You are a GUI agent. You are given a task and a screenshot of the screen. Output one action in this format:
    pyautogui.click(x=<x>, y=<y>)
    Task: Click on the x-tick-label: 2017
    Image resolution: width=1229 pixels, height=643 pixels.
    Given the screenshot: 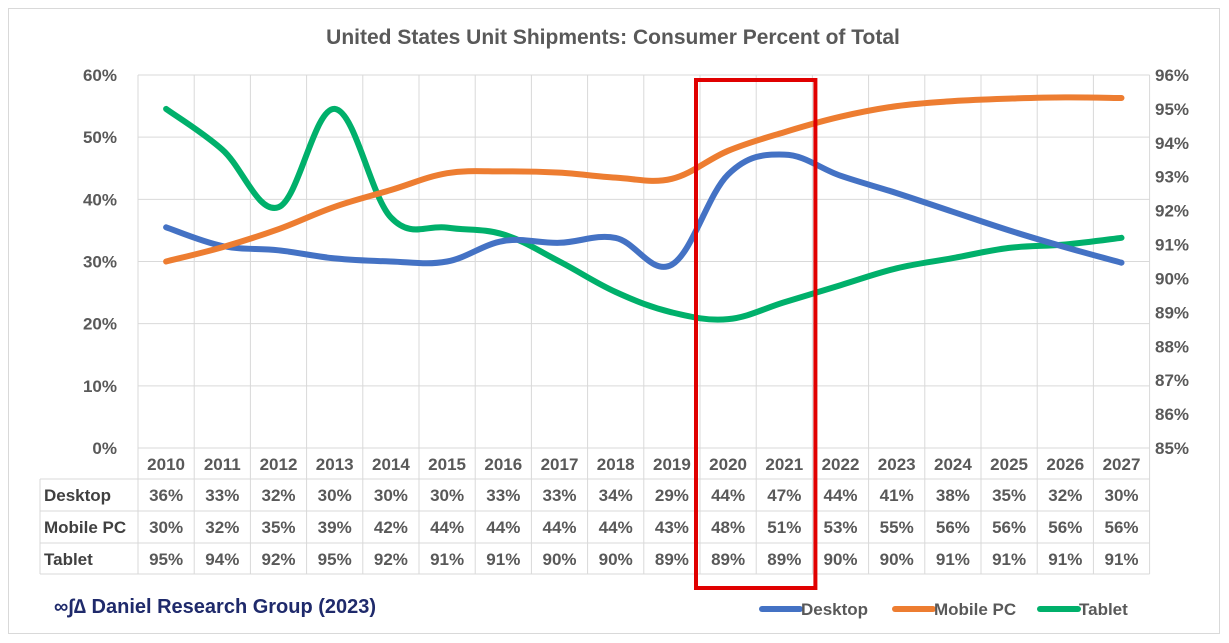 What is the action you would take?
    pyautogui.click(x=560, y=464)
    